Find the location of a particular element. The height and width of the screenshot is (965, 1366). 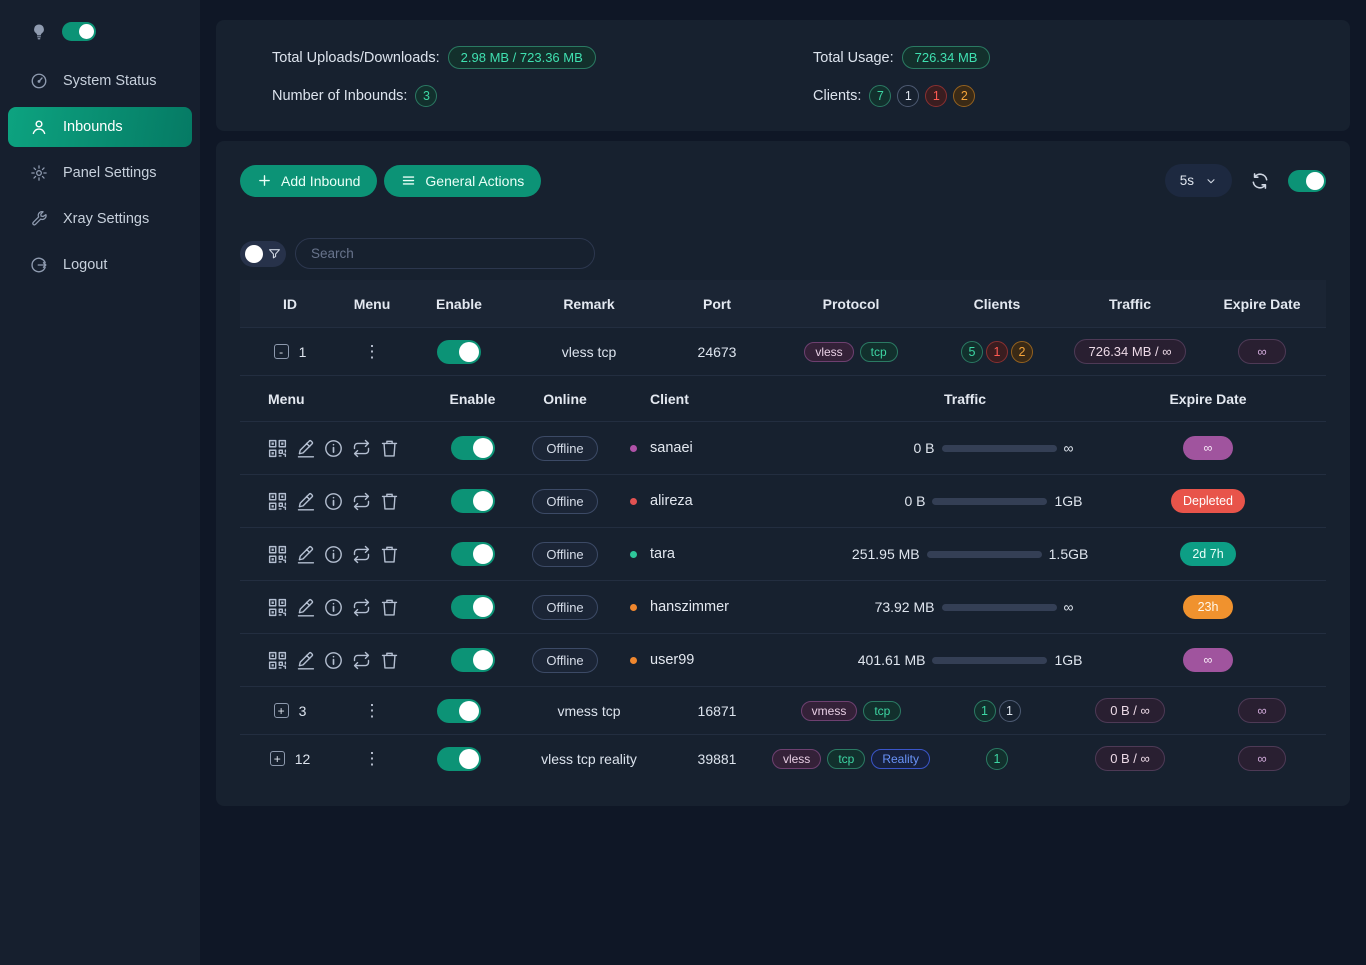

theme-row is located at coordinates (100, 27).